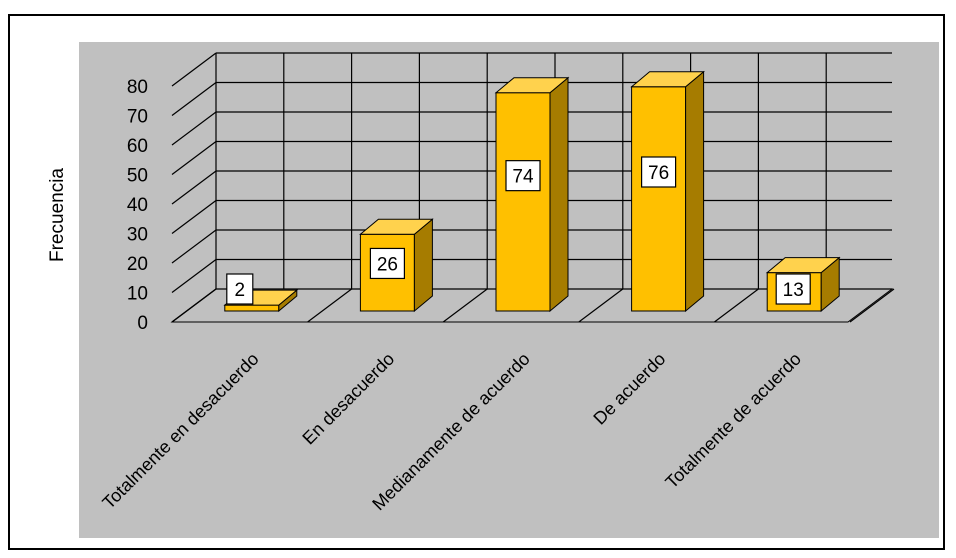 This screenshot has height=558, width=956. Describe the element at coordinates (137, 264) in the screenshot. I see `y-tick-label: 20` at that location.